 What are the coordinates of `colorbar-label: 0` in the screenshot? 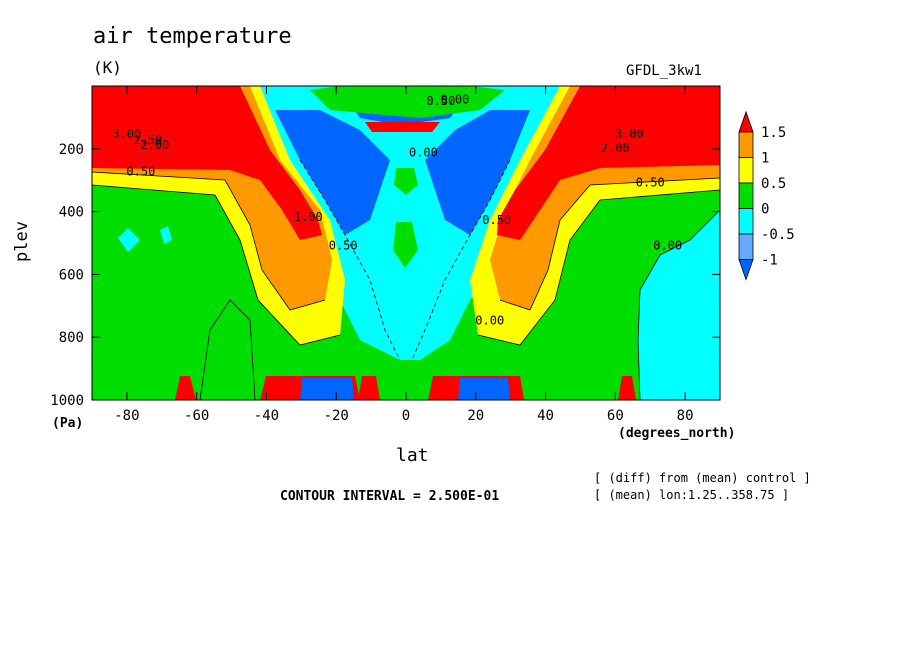 It's located at (765, 210).